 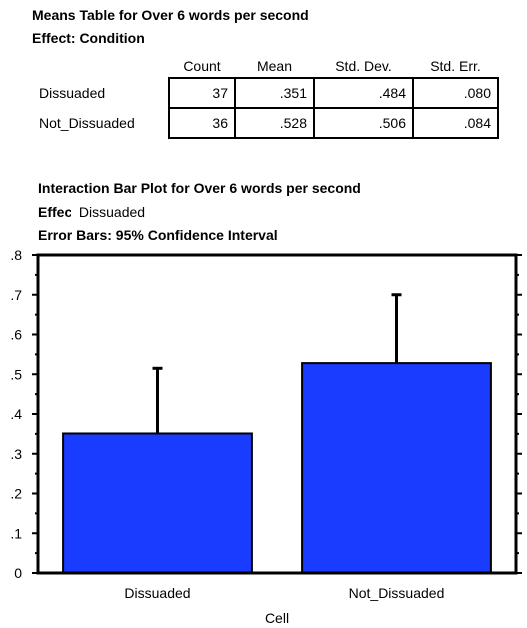 What do you see at coordinates (274, 93) in the screenshot?
I see `cell-mean: .351` at bounding box center [274, 93].